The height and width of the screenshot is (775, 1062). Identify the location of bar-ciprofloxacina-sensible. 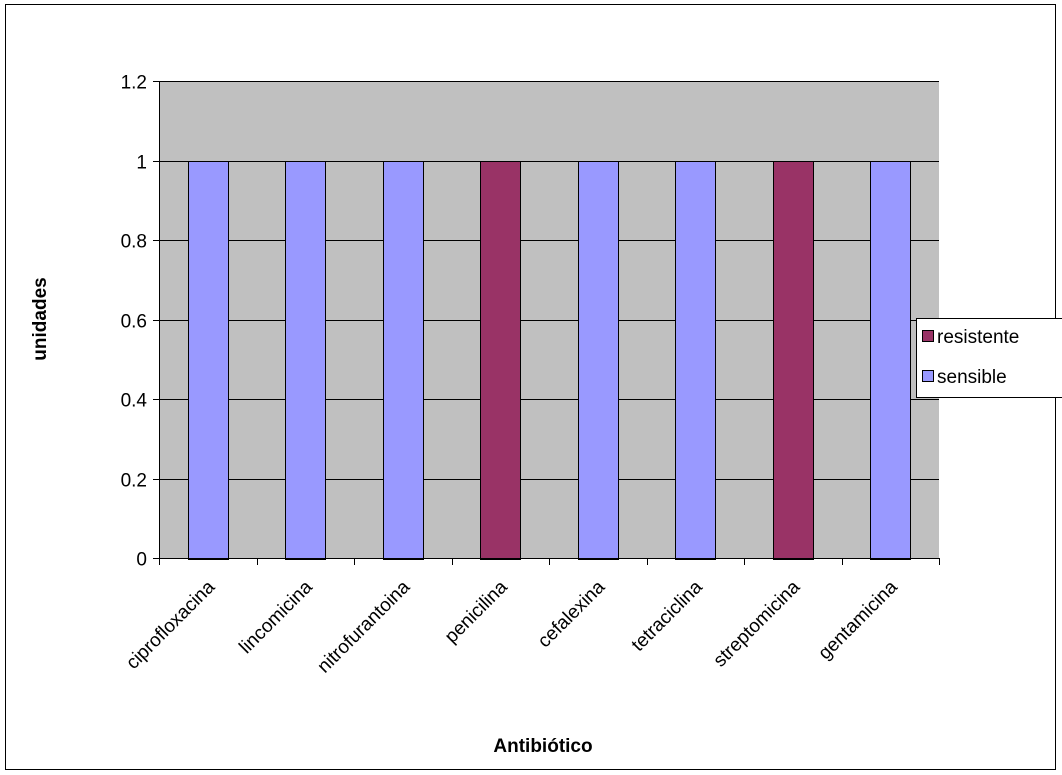
(208, 360).